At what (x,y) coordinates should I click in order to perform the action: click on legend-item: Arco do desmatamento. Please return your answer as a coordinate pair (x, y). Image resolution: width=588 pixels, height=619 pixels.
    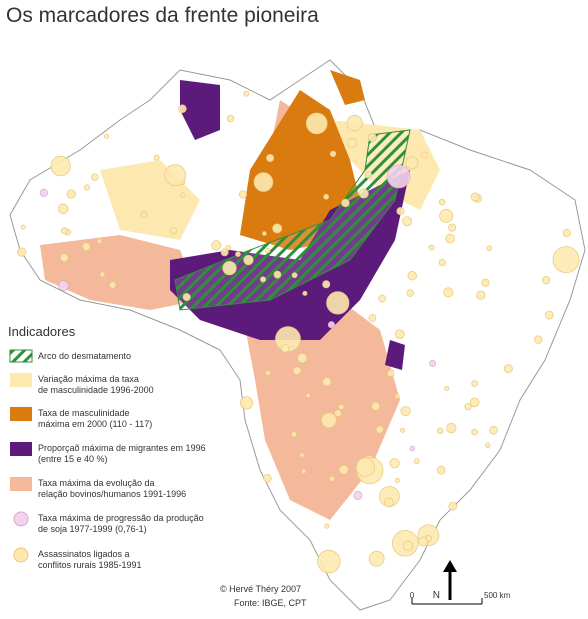
    Looking at the image, I should click on (70, 356).